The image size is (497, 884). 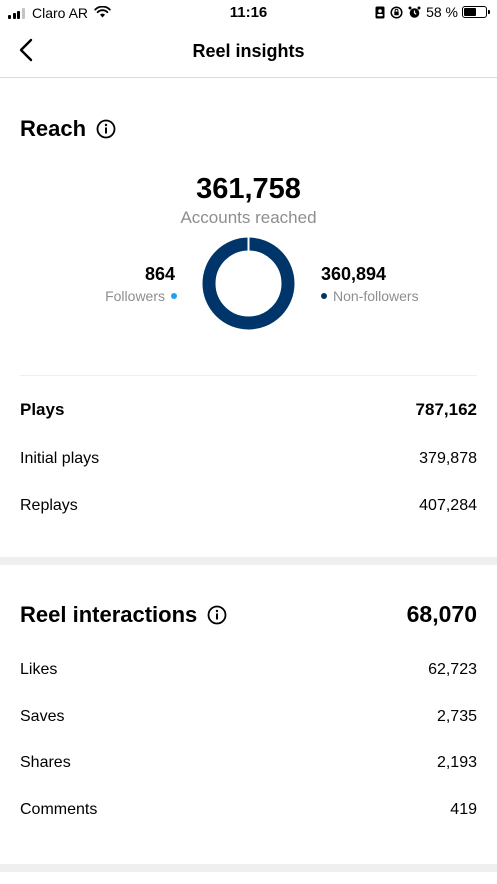 What do you see at coordinates (248, 459) in the screenshot?
I see `list-item: Initial plays 379,878` at bounding box center [248, 459].